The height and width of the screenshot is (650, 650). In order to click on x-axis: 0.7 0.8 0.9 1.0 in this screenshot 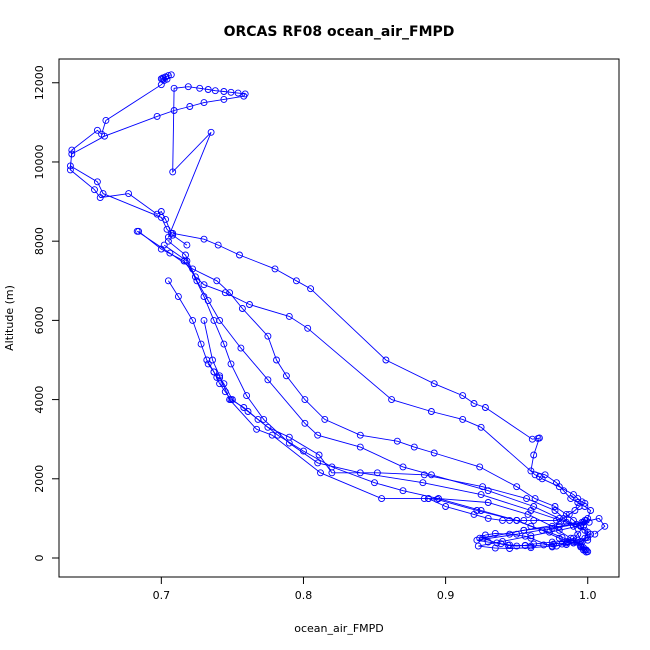, I will do `click(375, 589)`.